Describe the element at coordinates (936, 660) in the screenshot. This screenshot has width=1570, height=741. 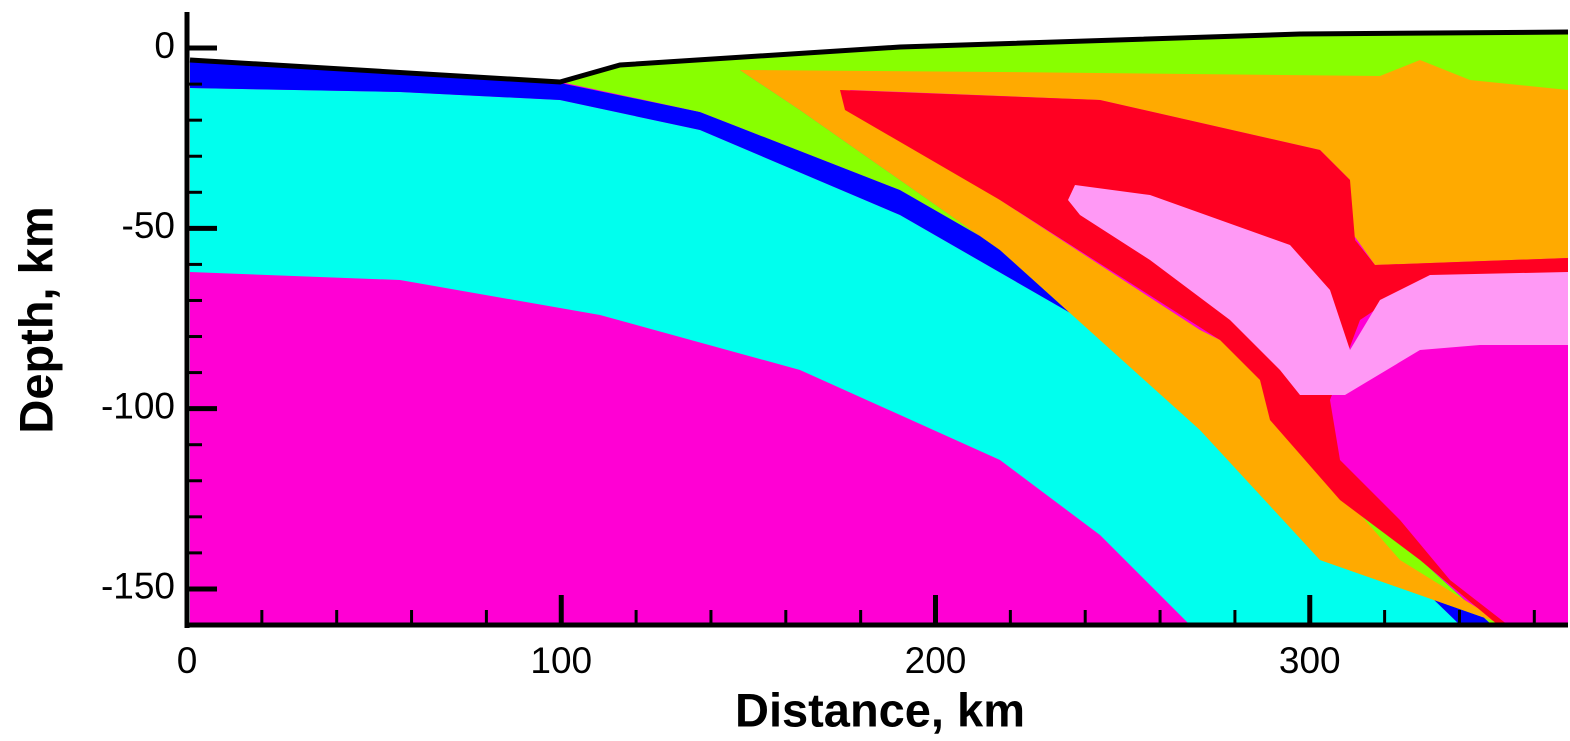
I see `x-tick-label: 200` at that location.